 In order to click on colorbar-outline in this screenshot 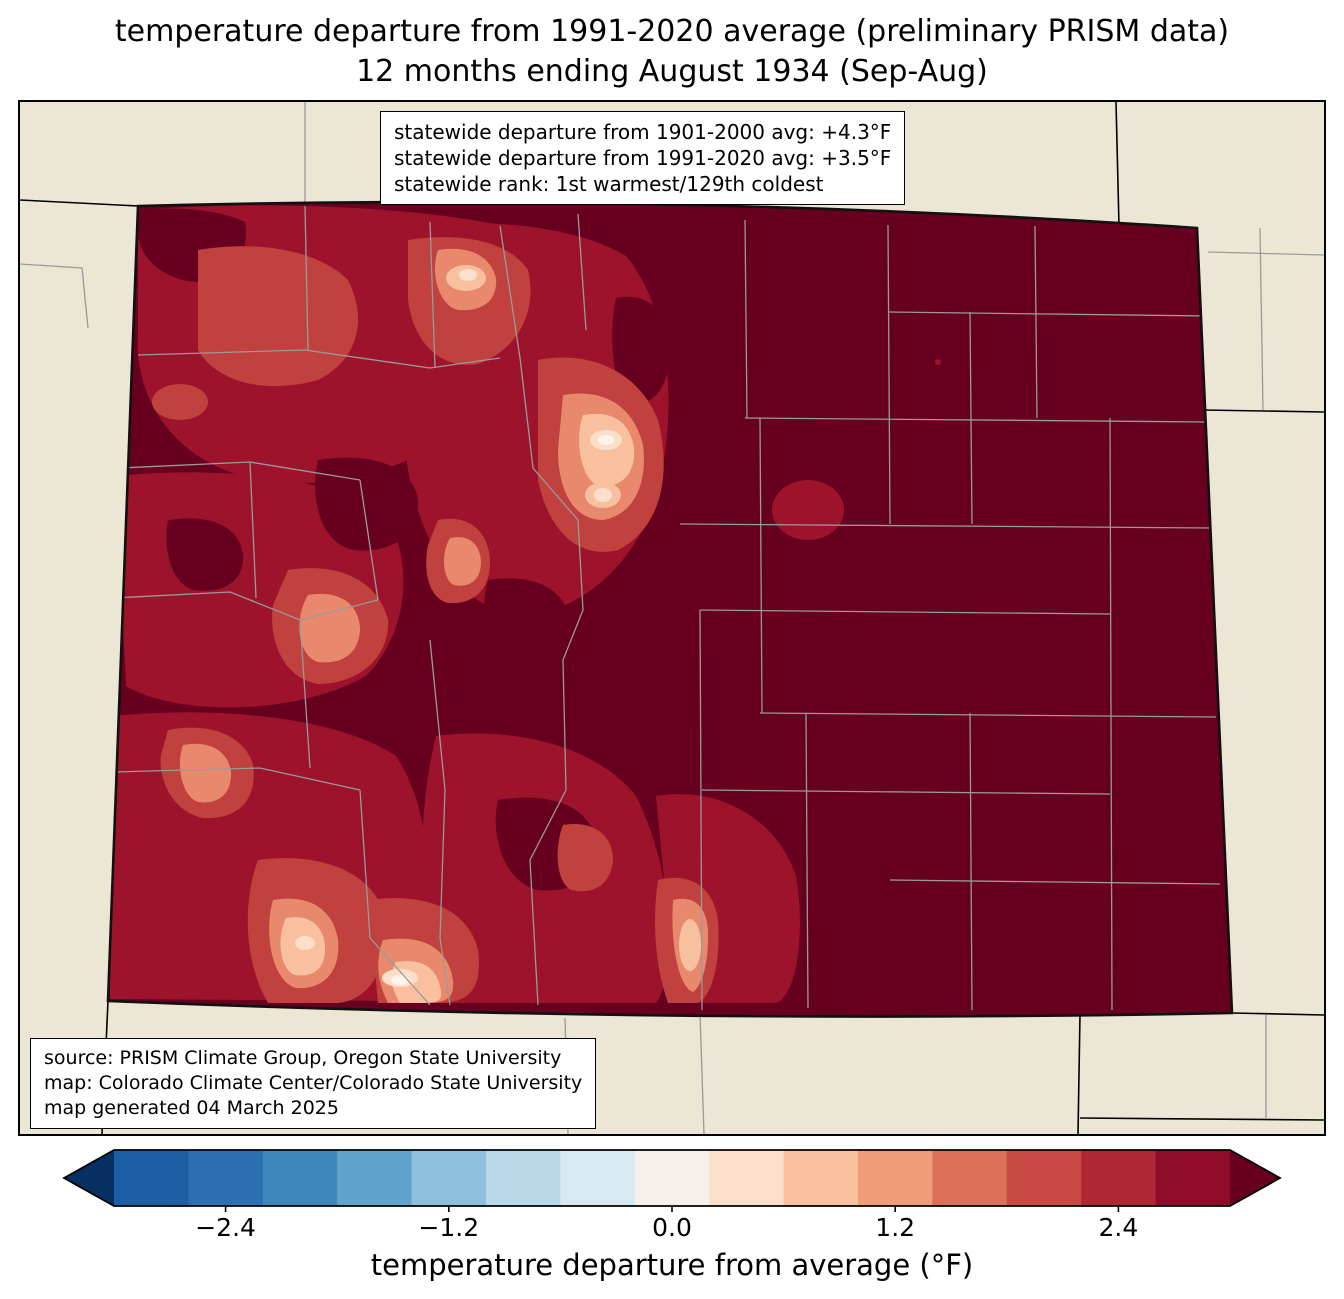, I will do `click(672, 1178)`.